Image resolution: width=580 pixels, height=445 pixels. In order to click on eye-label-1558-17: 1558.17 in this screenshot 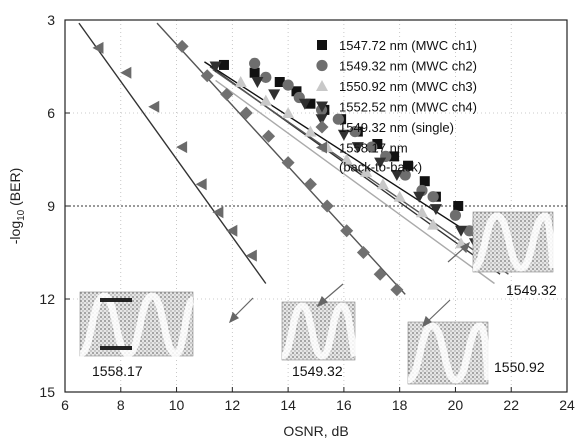, I will do `click(117, 371)`.